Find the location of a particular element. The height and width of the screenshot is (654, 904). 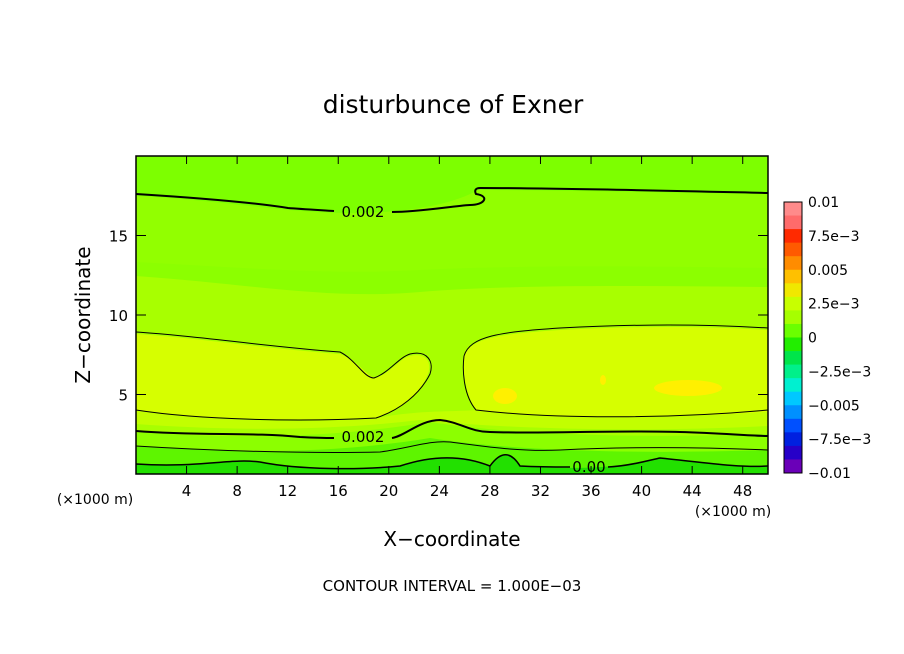

colorbar-label: 0.005 is located at coordinates (828, 271).